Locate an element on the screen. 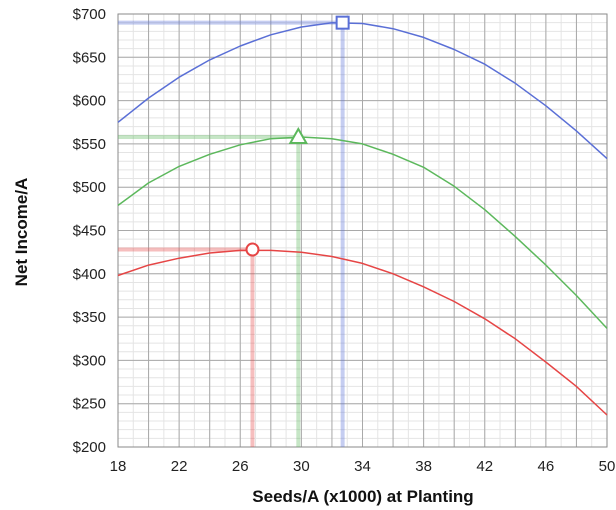  y-axis-title: Net Income/A is located at coordinates (21, 232).